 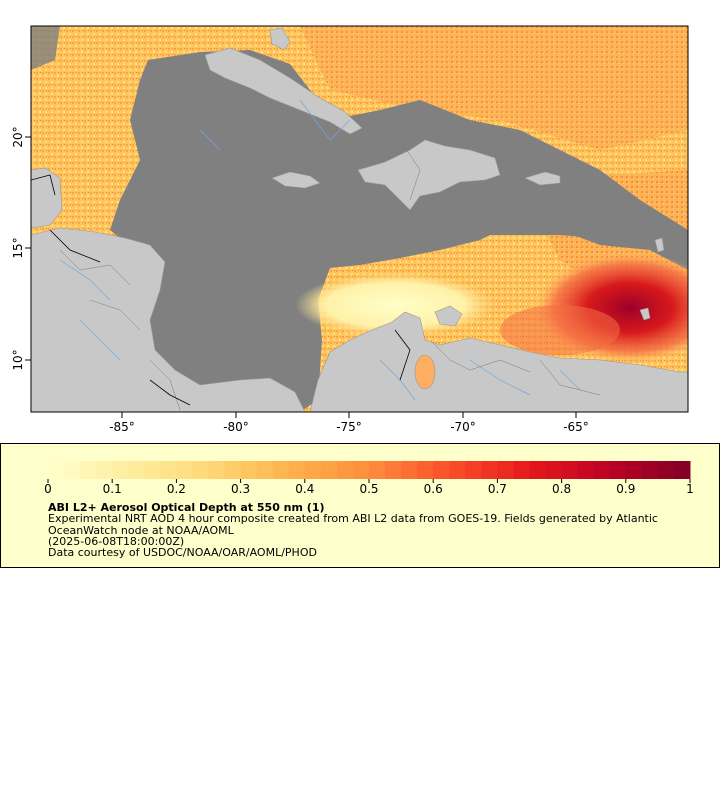 What do you see at coordinates (542, 178) in the screenshot?
I see `puerto-rico` at bounding box center [542, 178].